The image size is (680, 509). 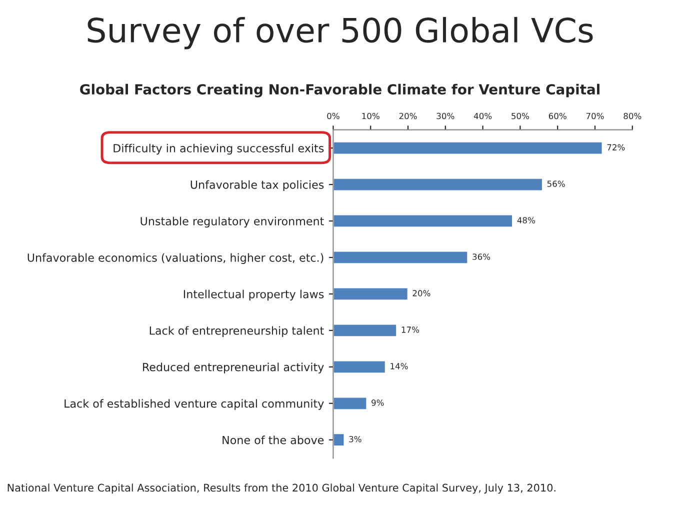 What do you see at coordinates (232, 222) in the screenshot?
I see `y-tick-label: Unstable regulatory environment` at bounding box center [232, 222].